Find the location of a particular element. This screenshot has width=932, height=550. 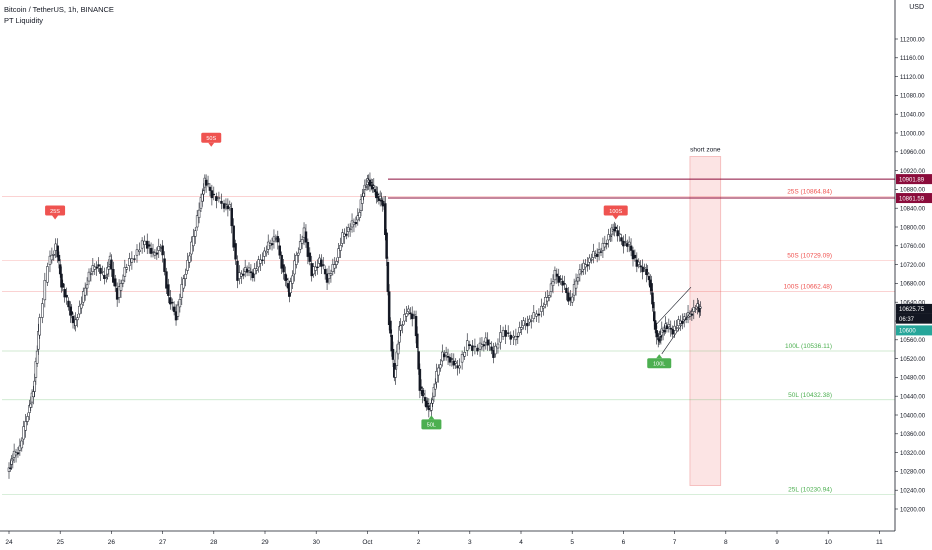

x-tick-label-5: 29 is located at coordinates (265, 542).